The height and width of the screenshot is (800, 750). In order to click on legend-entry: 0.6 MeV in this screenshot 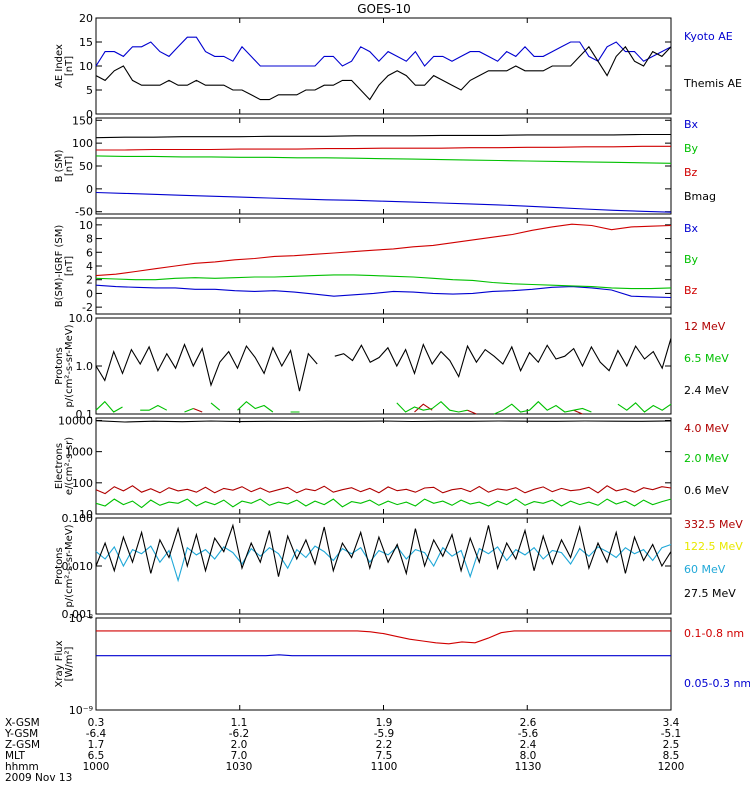, I will do `click(706, 490)`.